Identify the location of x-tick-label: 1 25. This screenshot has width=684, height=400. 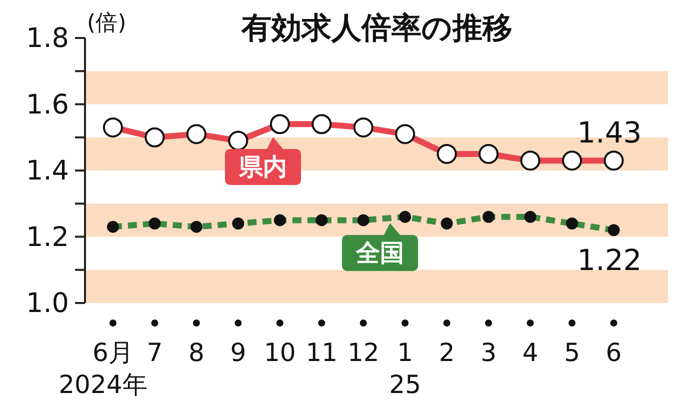
(405, 368).